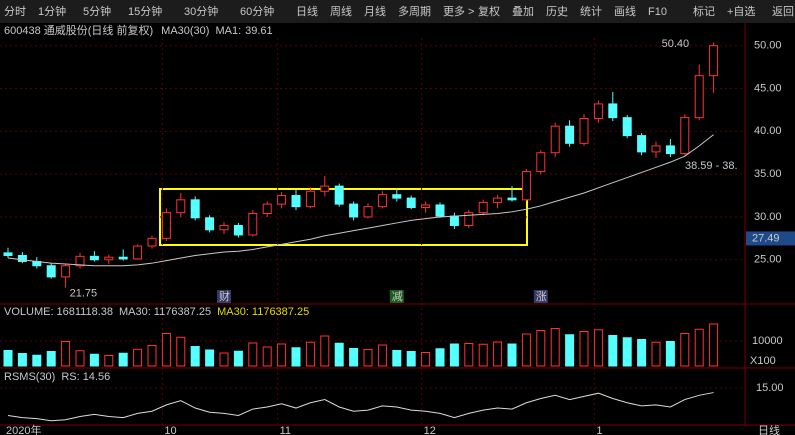 The width and height of the screenshot is (795, 435). I want to click on toolbar-item: 统计, so click(591, 11).